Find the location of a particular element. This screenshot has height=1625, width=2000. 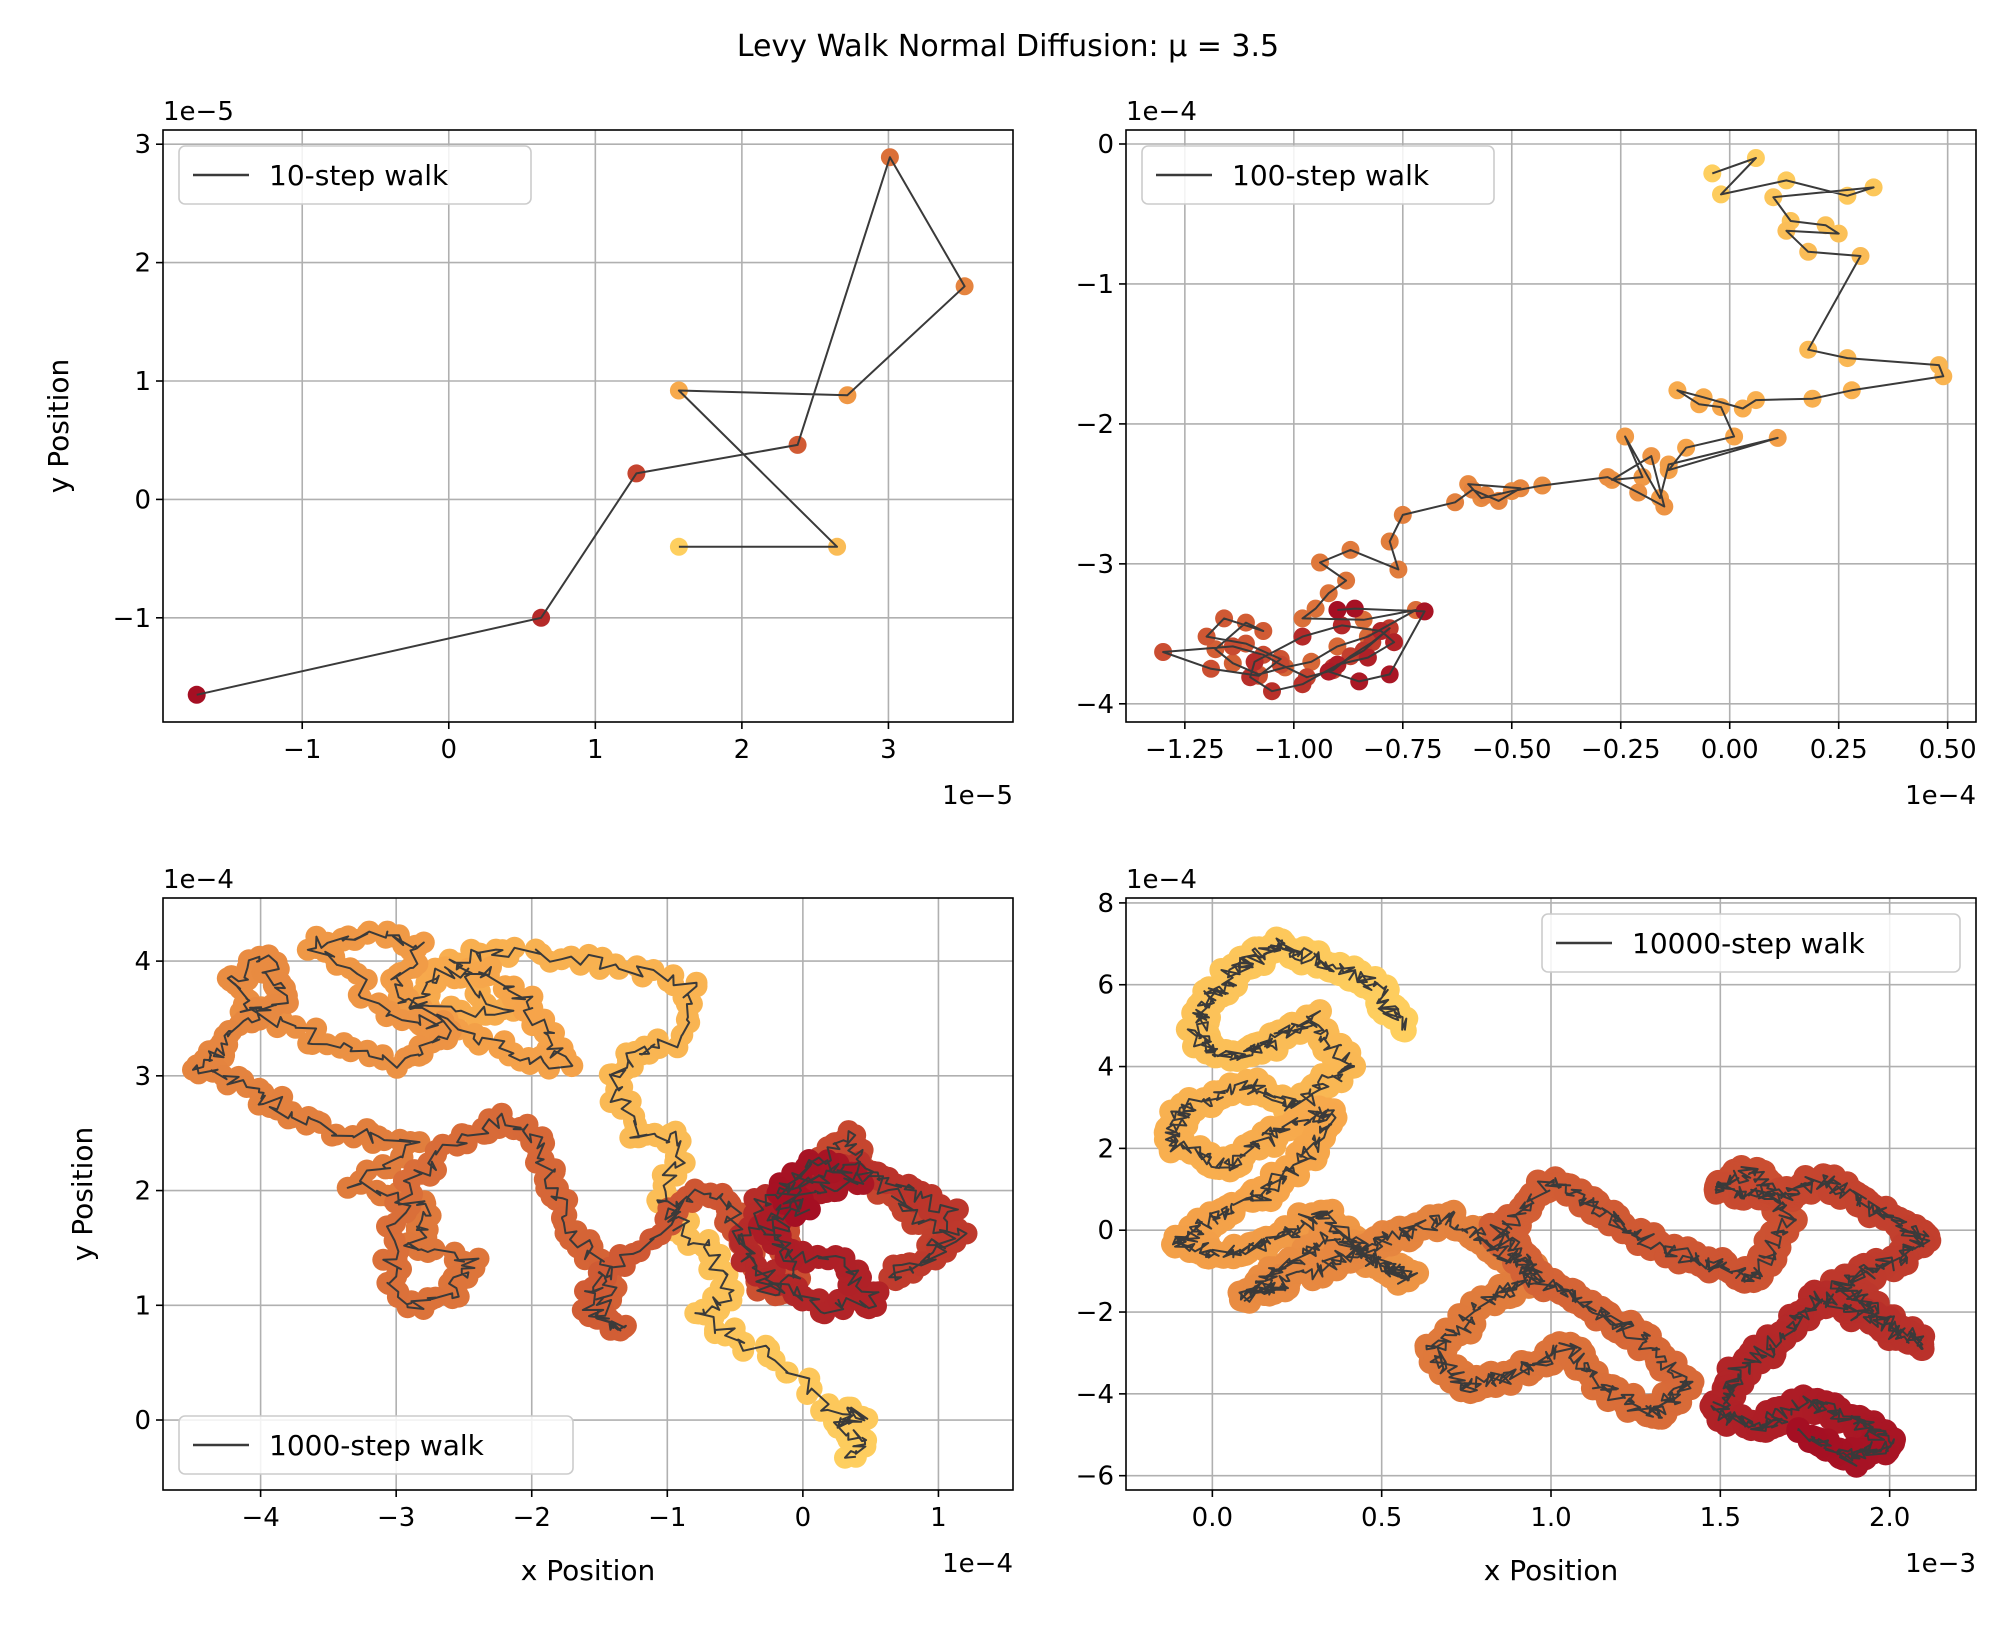

x-tick-label: −1.00 is located at coordinates (1294, 750).